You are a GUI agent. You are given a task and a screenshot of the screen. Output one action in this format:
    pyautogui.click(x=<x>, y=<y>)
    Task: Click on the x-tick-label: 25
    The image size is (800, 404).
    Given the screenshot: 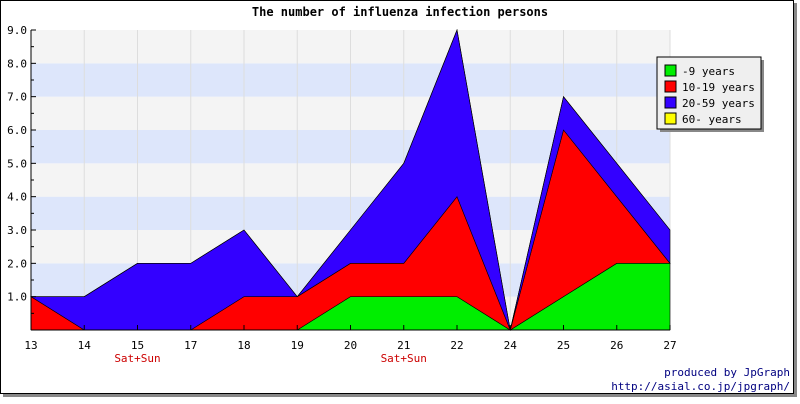 What is the action you would take?
    pyautogui.click(x=563, y=345)
    